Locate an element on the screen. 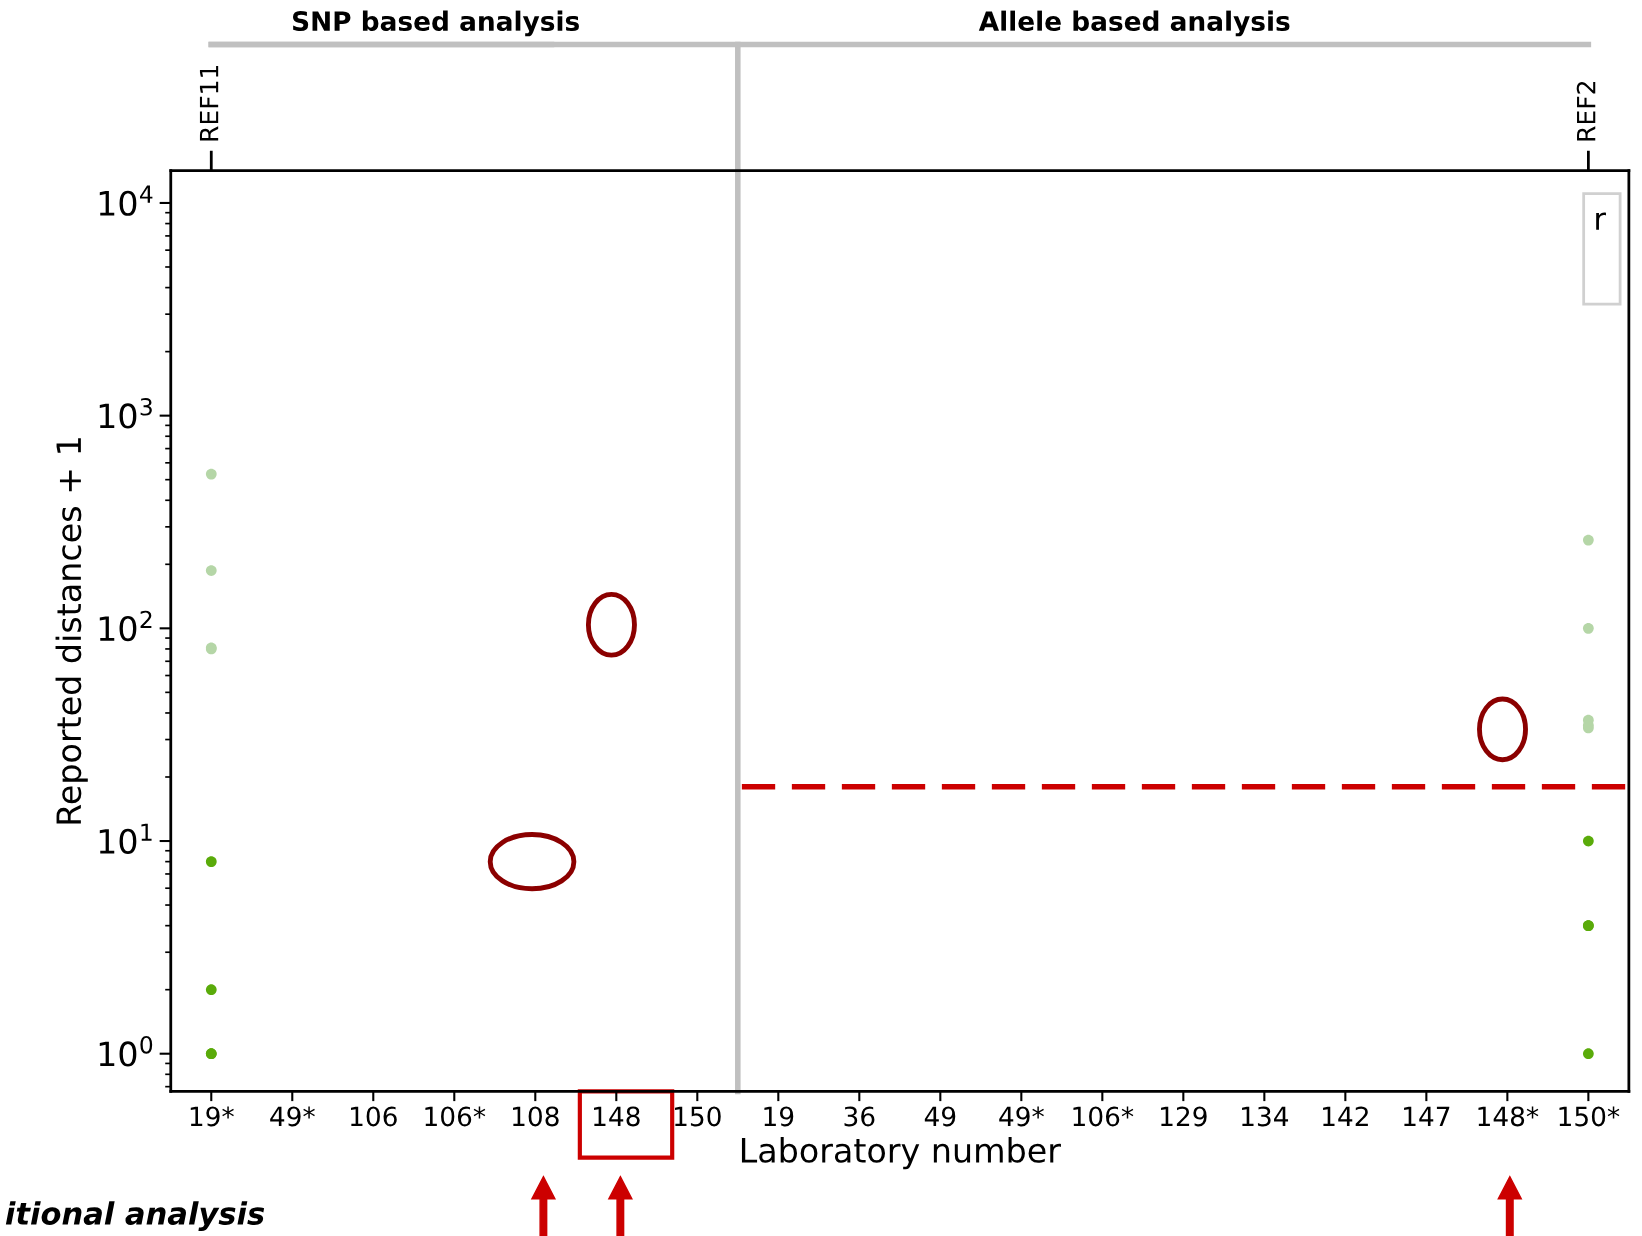 This screenshot has width=1642, height=1236. x-tick-label: 134 is located at coordinates (1265, 1116).